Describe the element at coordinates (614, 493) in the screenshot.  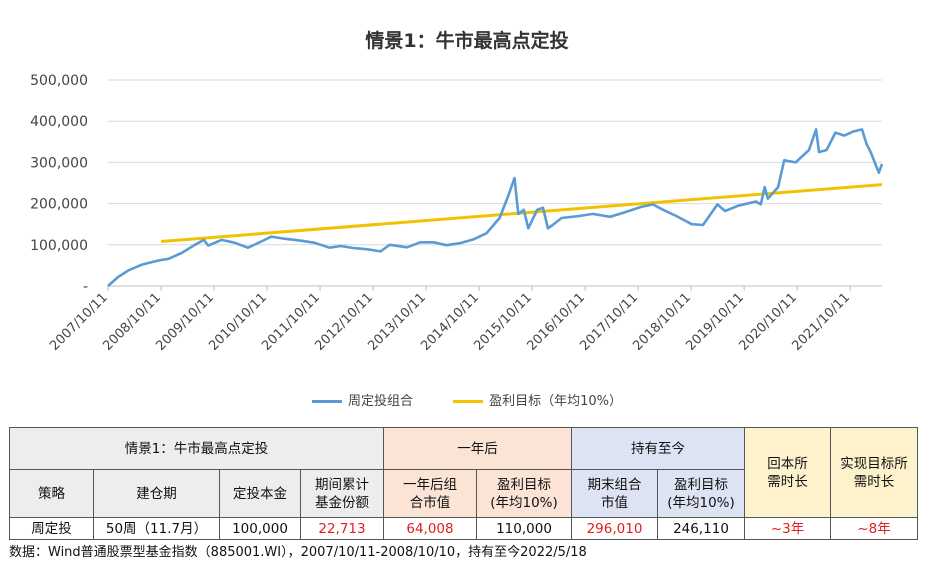
I see `col-end-value: 期末组合 市值` at that location.